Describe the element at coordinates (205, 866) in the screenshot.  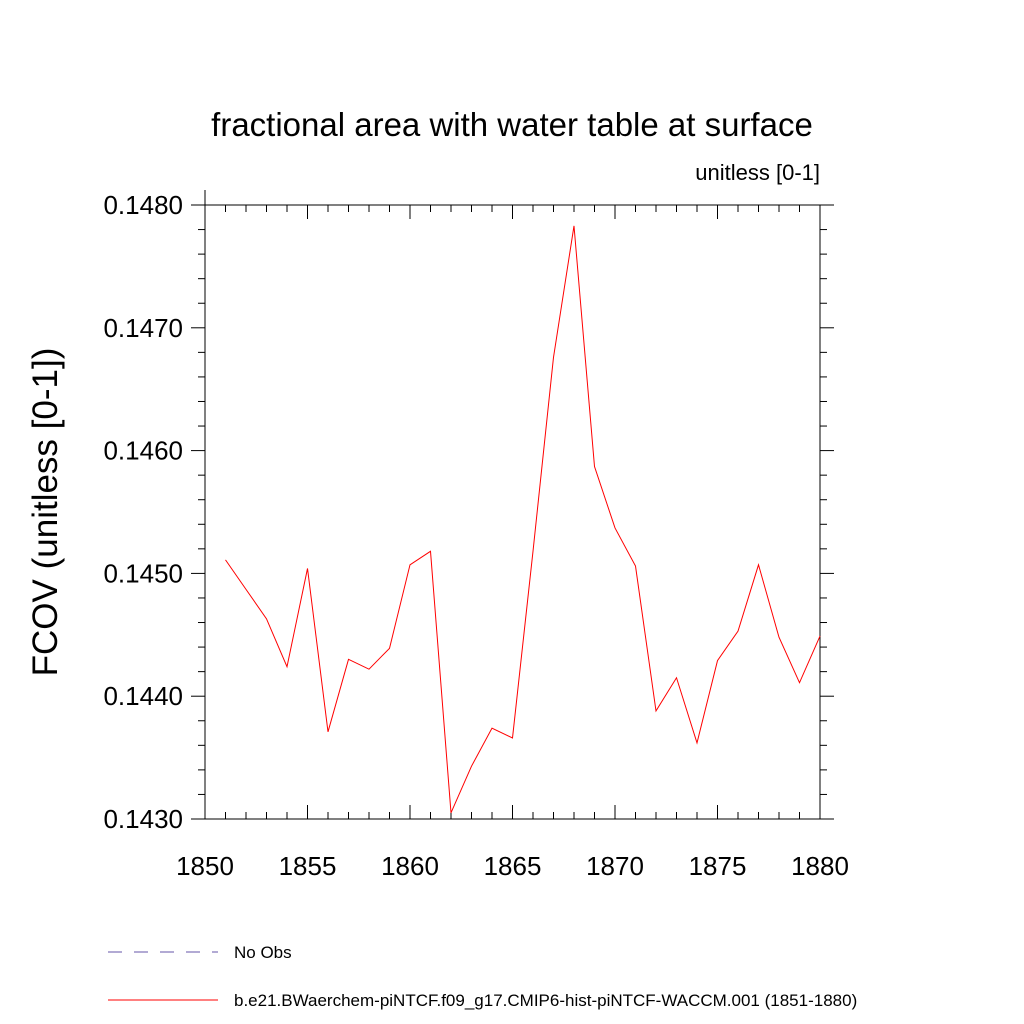
I see `x-tick-label: 1850` at that location.